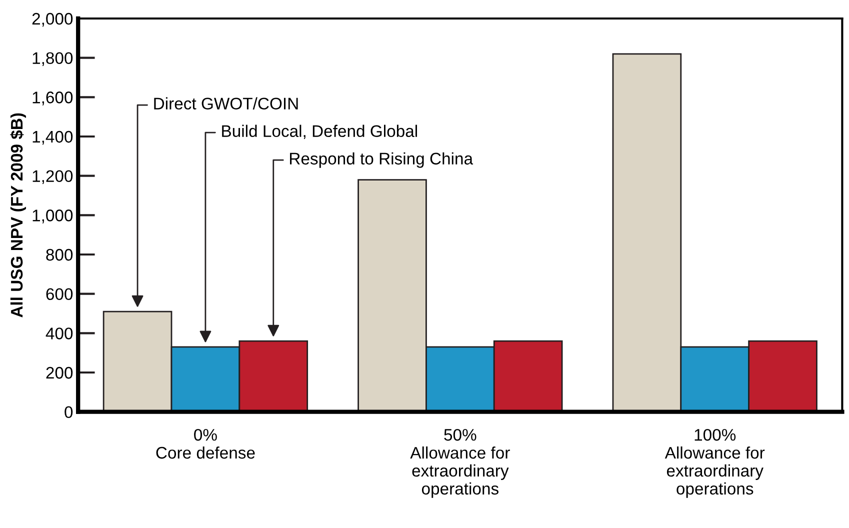  Describe the element at coordinates (59, 254) in the screenshot. I see `y-tick-label: 800` at that location.